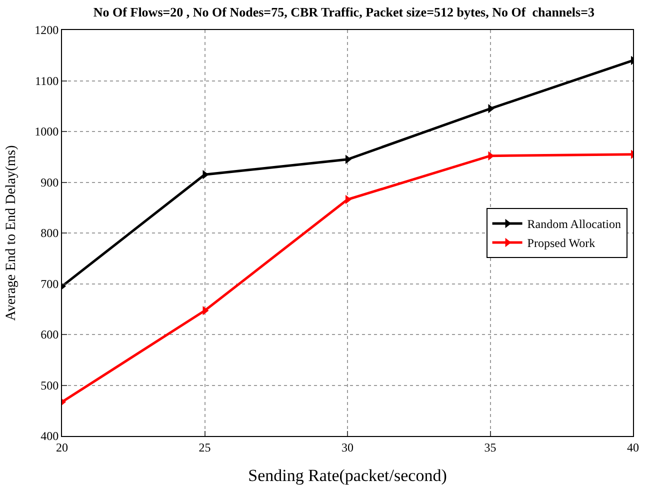 This screenshot has height=491, width=649. Describe the element at coordinates (49, 283) in the screenshot. I see `y-tick-label: 700` at that location.